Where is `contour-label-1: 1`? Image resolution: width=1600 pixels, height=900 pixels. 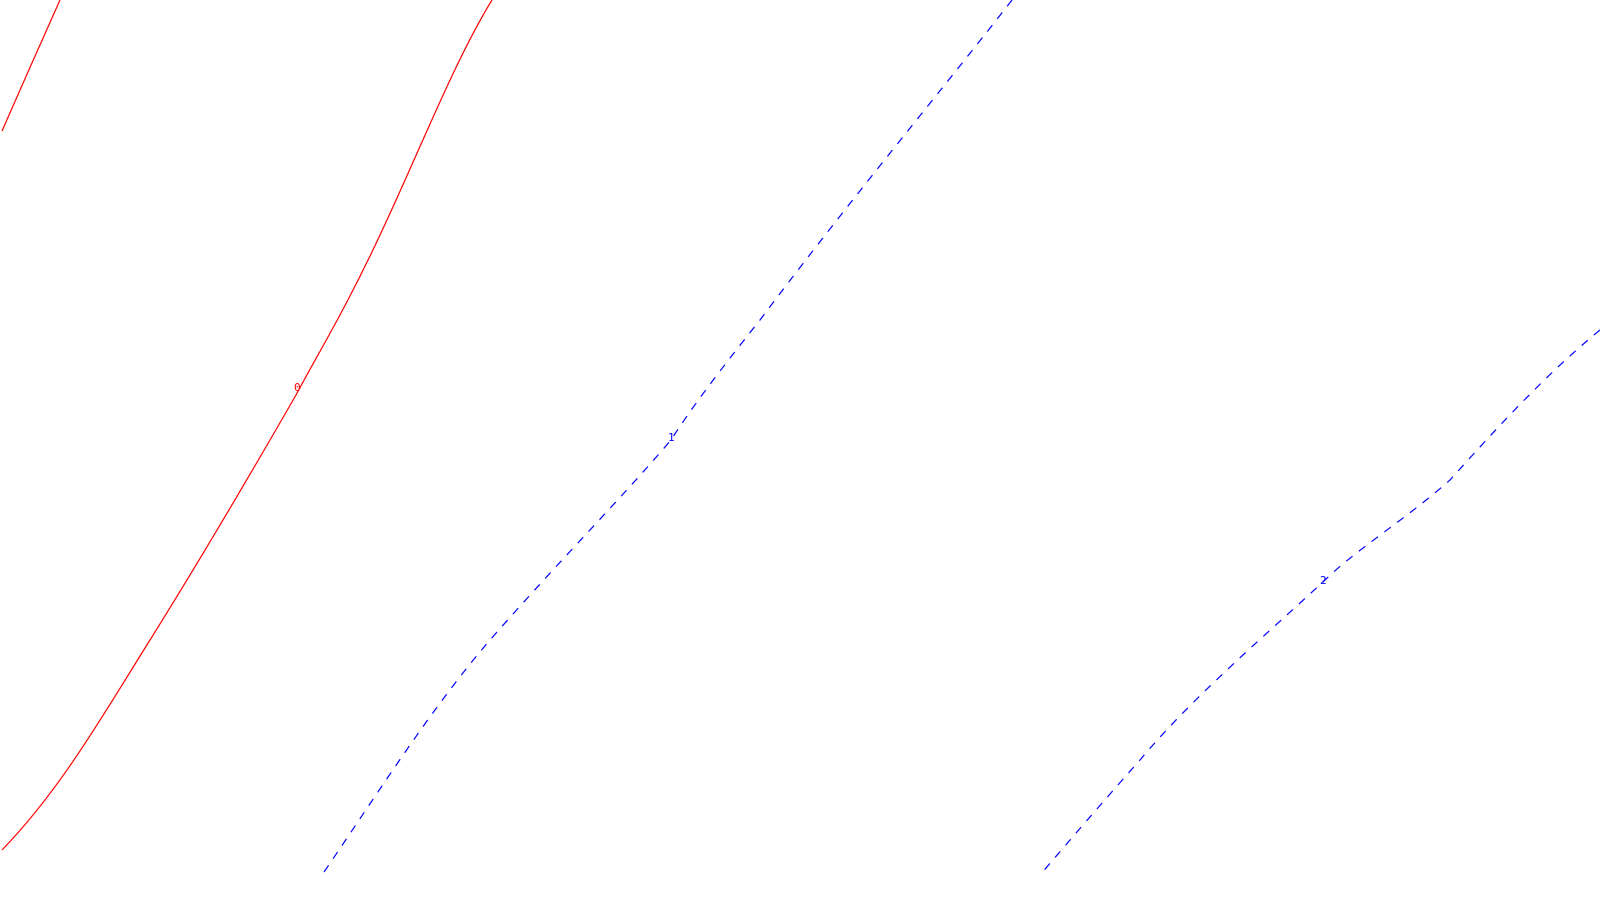
contour-label-1: 1 is located at coordinates (671, 437).